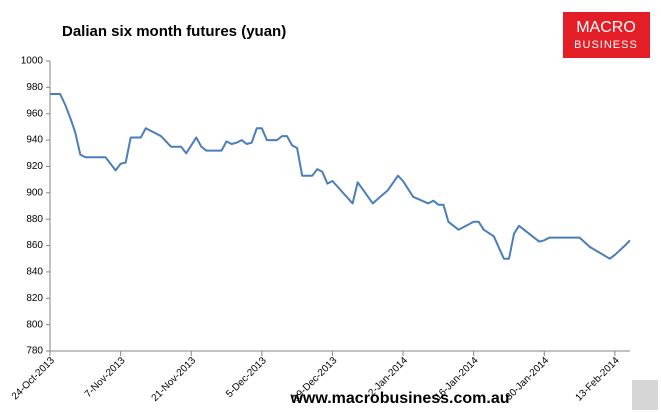 Image resolution: width=661 pixels, height=413 pixels. What do you see at coordinates (34, 87) in the screenshot?
I see `y-tick-label: 980` at bounding box center [34, 87].